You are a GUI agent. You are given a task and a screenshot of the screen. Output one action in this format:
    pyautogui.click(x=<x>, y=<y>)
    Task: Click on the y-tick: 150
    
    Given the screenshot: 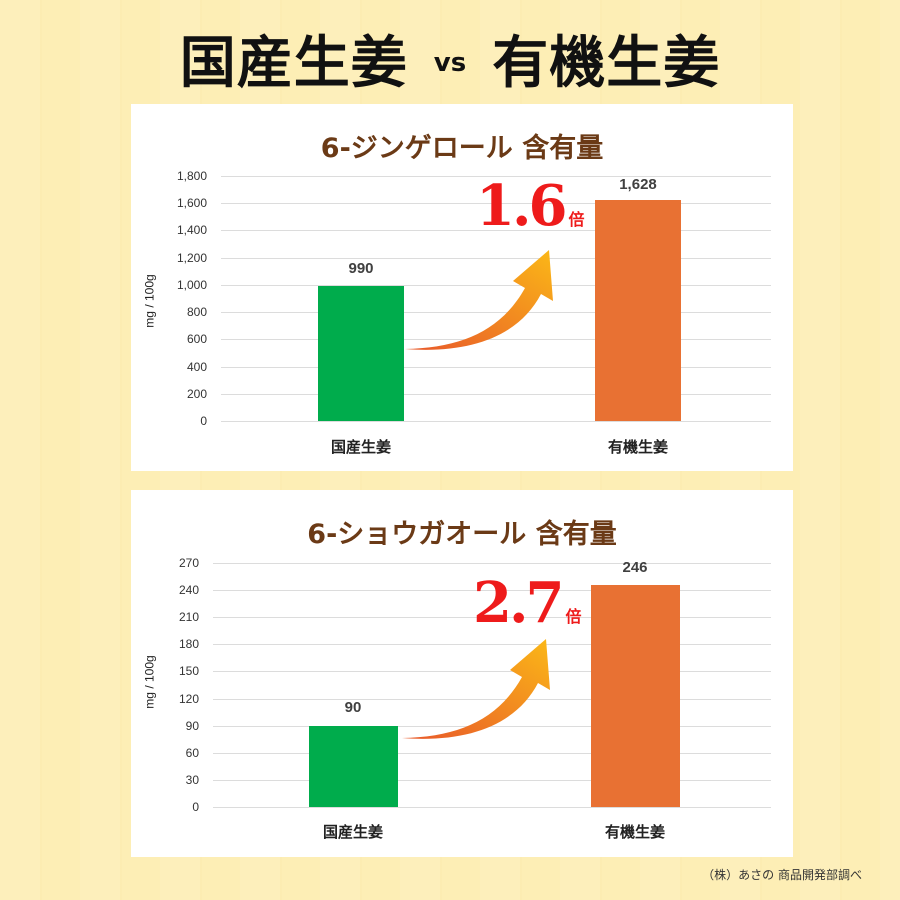 What is the action you would take?
    pyautogui.click(x=188, y=671)
    